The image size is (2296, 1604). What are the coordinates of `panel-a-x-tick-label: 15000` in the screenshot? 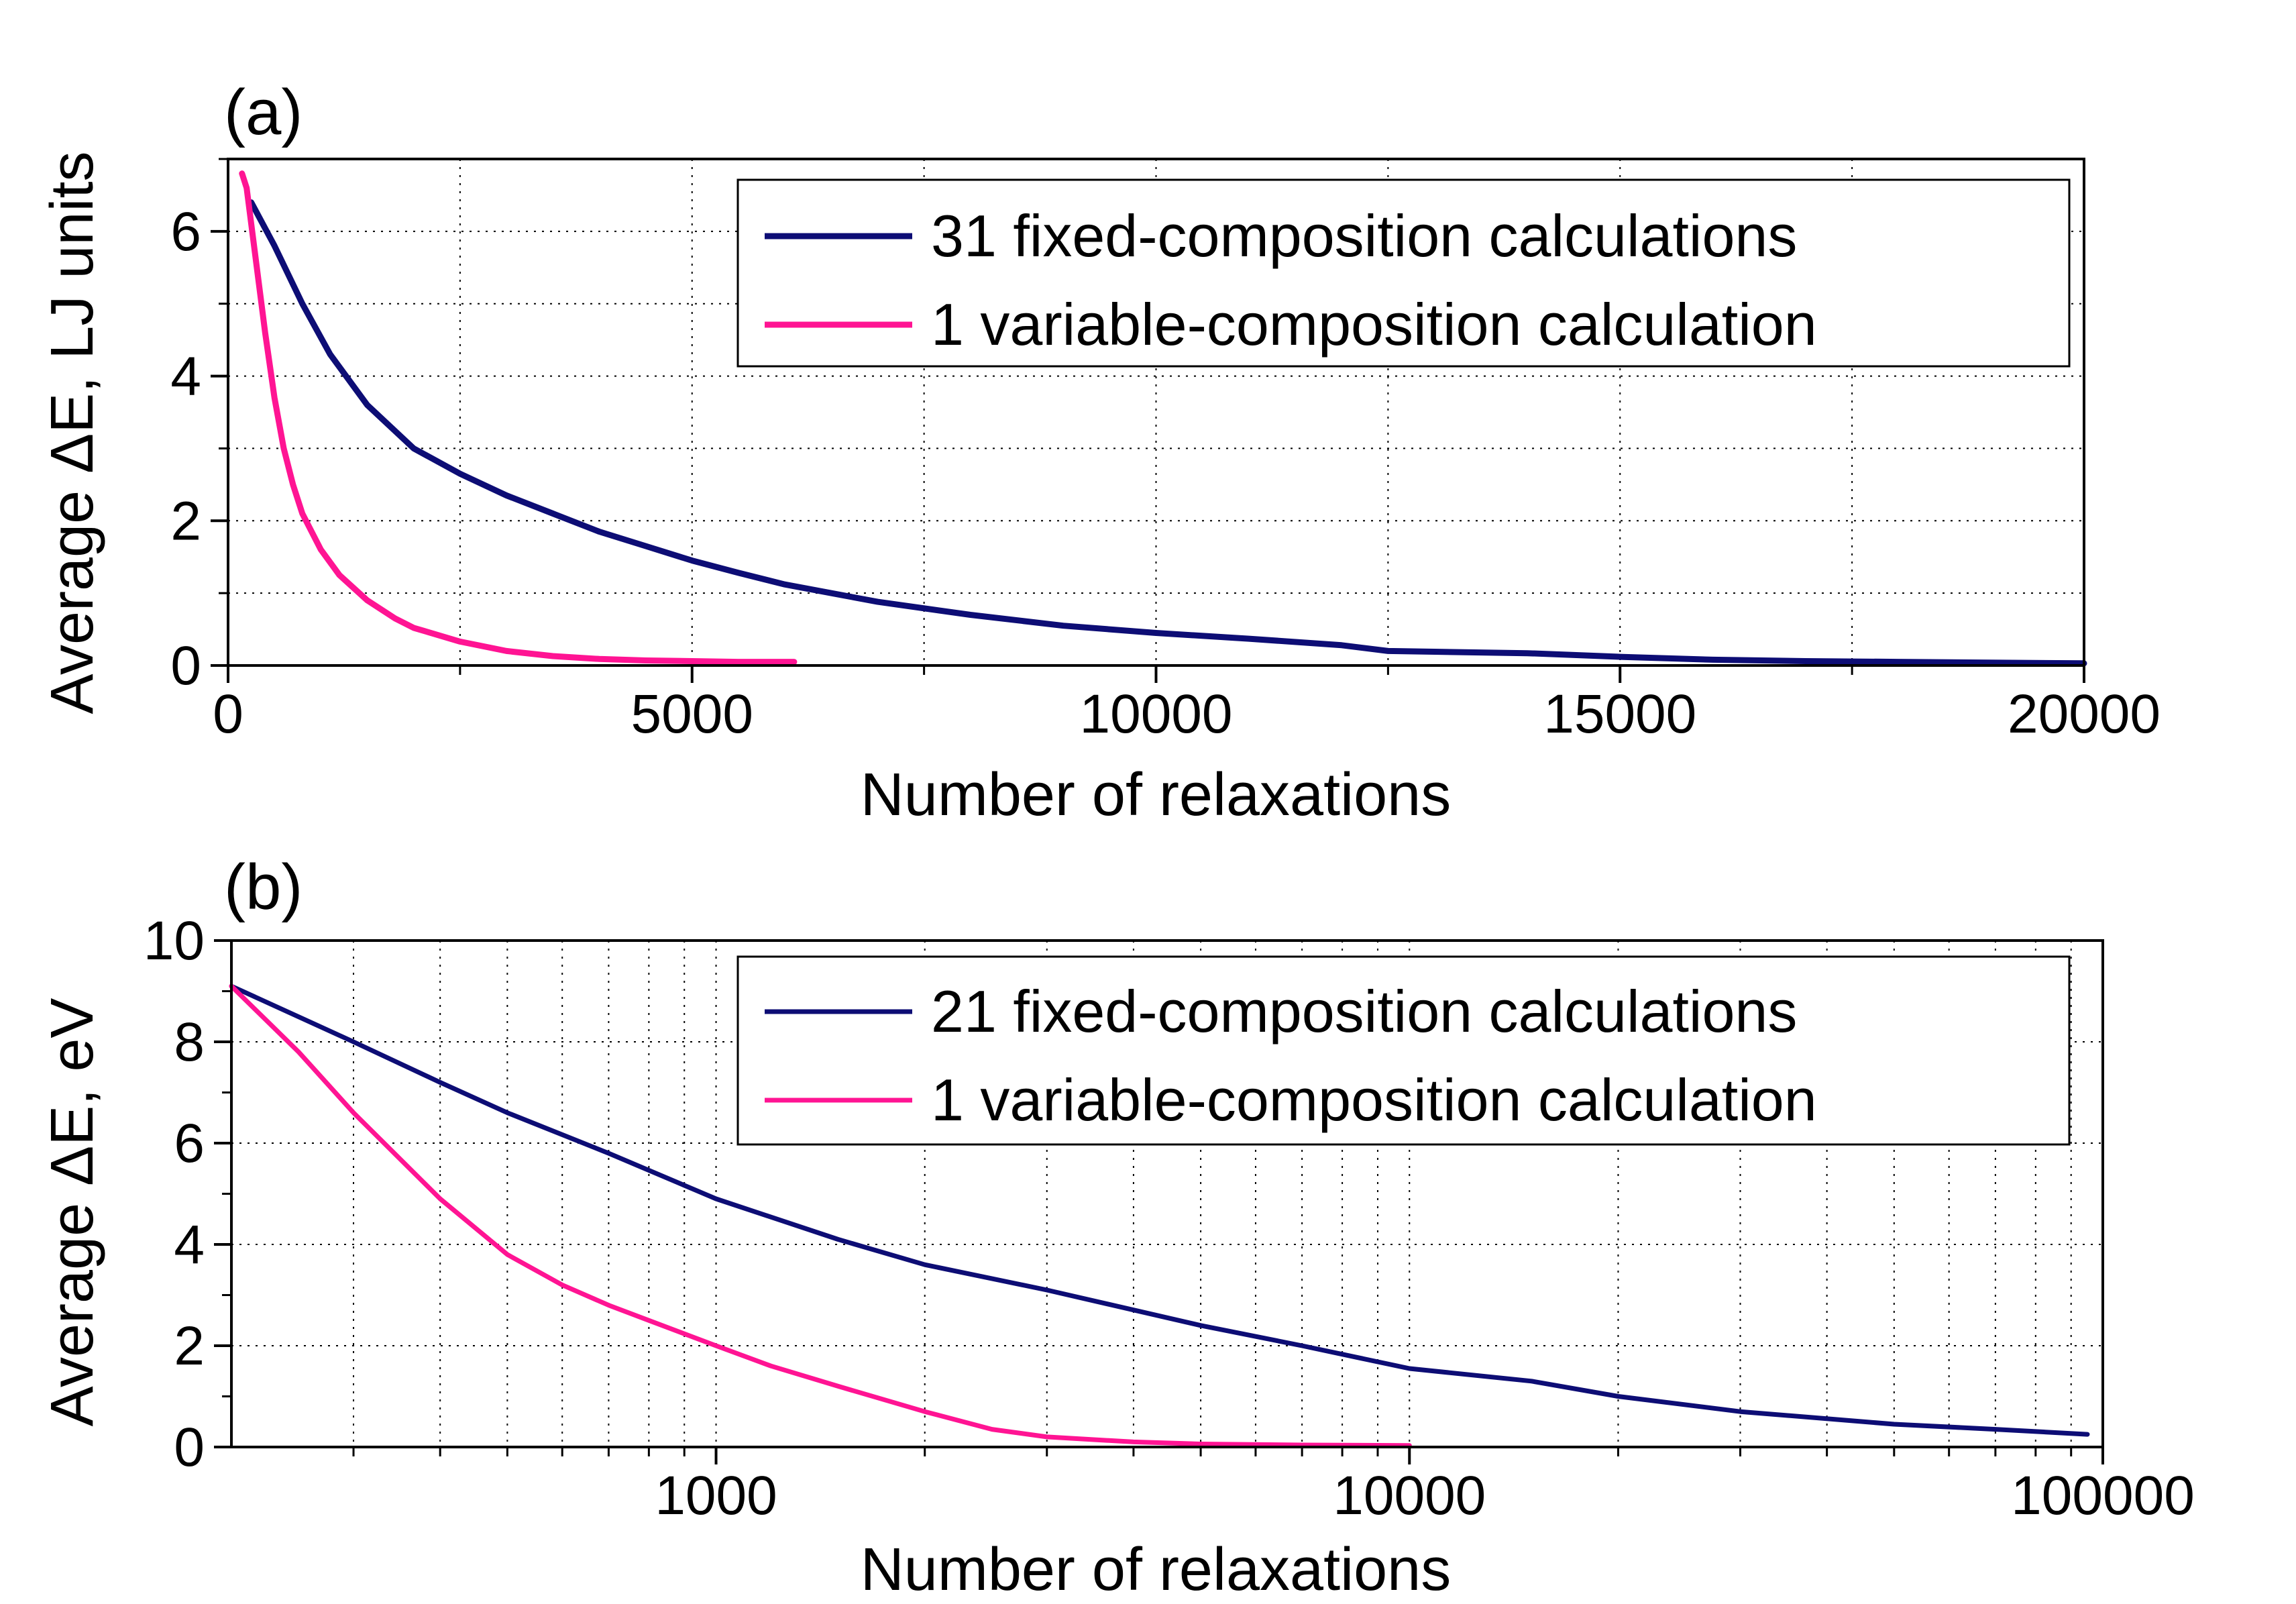 It's located at (1619, 715).